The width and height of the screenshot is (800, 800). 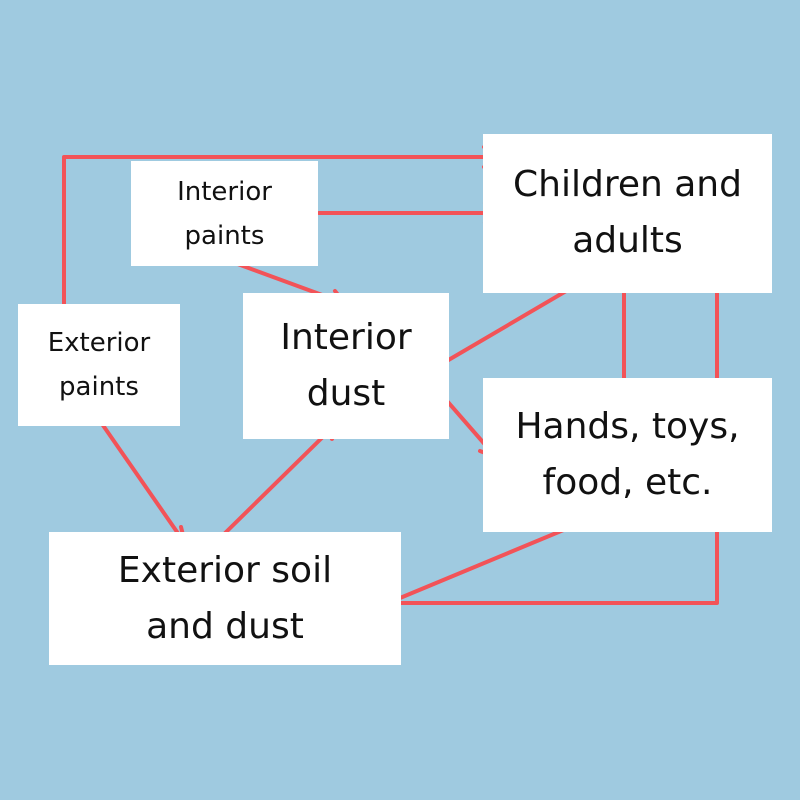 What do you see at coordinates (277, 481) in the screenshot?
I see `arrow-exterior-soil-to-interior-dust` at bounding box center [277, 481].